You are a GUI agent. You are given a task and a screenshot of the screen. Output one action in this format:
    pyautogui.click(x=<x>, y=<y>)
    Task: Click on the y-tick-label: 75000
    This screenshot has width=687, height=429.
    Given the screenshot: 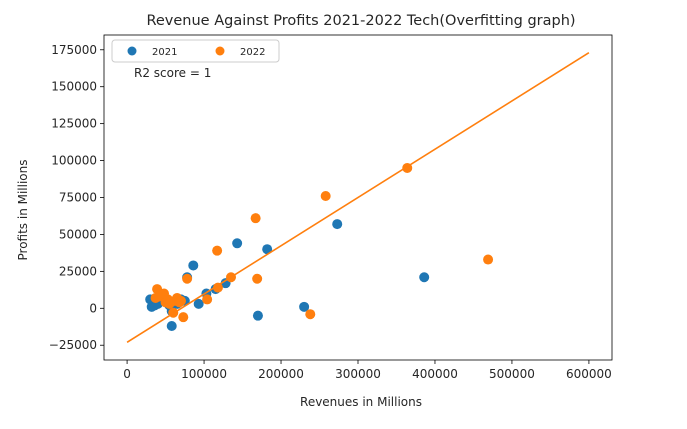 What is the action you would take?
    pyautogui.click(x=78, y=198)
    